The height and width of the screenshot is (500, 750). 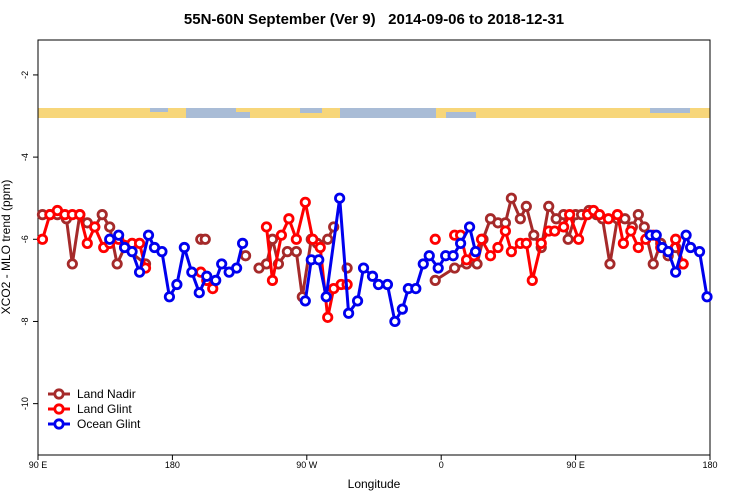 What do you see at coordinates (25, 403) in the screenshot?
I see `y-tick-label: -10` at bounding box center [25, 403].